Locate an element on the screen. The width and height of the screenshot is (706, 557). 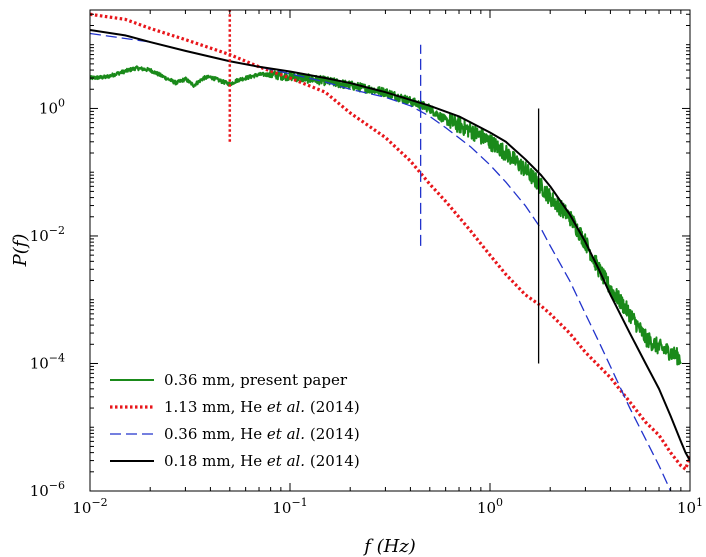
legend-label-3: 0.18 mm, He et al. (2014) is located at coordinates (262, 461).